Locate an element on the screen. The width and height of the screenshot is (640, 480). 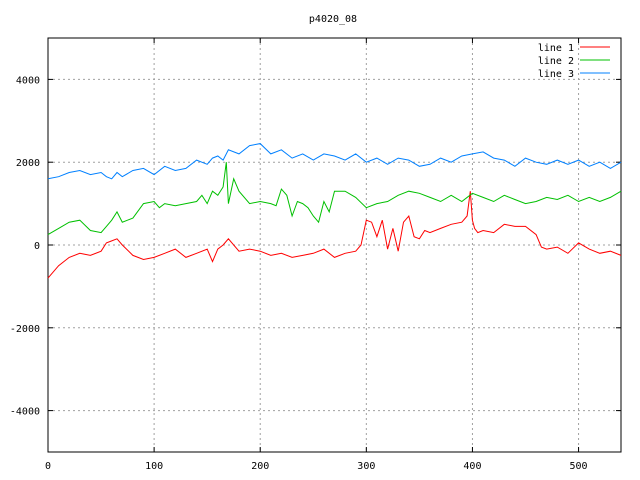
legend: line 1 line 2 line 3 is located at coordinates (574, 61).